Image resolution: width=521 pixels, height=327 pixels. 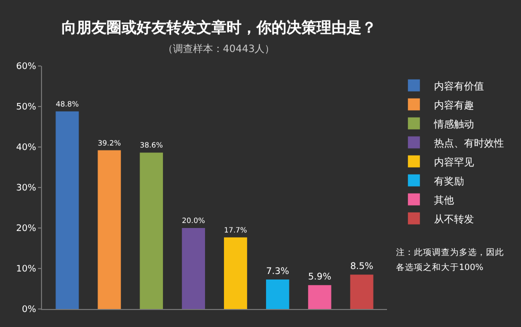 I want to click on data-label: 8.5%, so click(x=362, y=267).